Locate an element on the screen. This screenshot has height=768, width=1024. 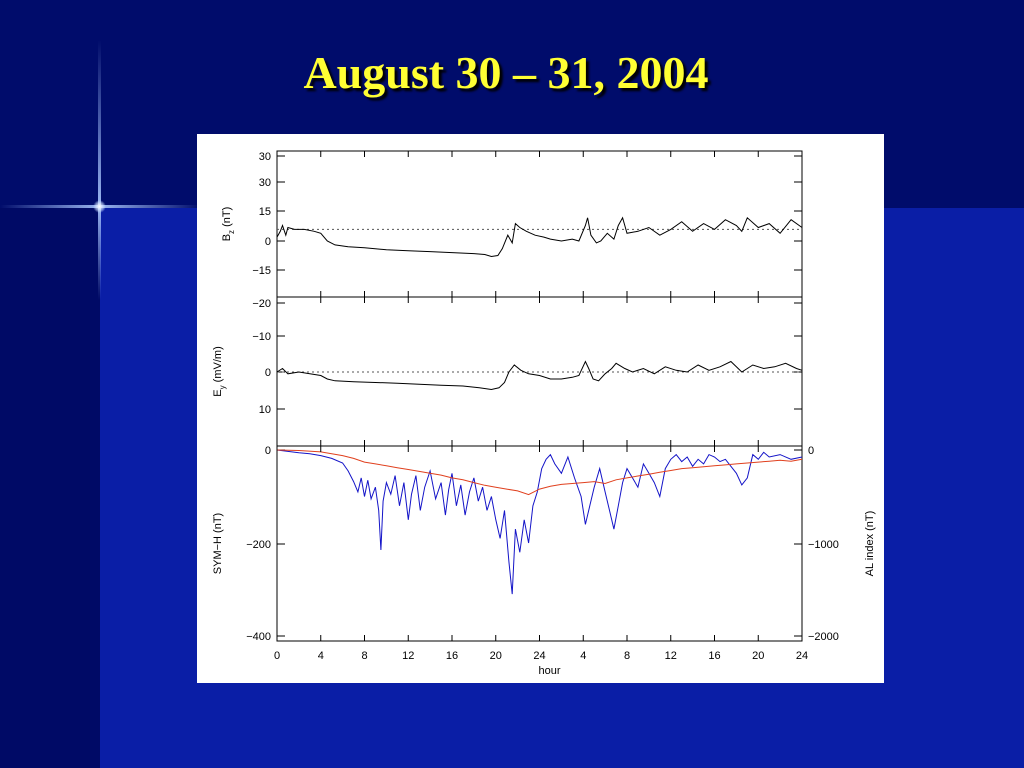
panel-bz-frame is located at coordinates (539, 224).